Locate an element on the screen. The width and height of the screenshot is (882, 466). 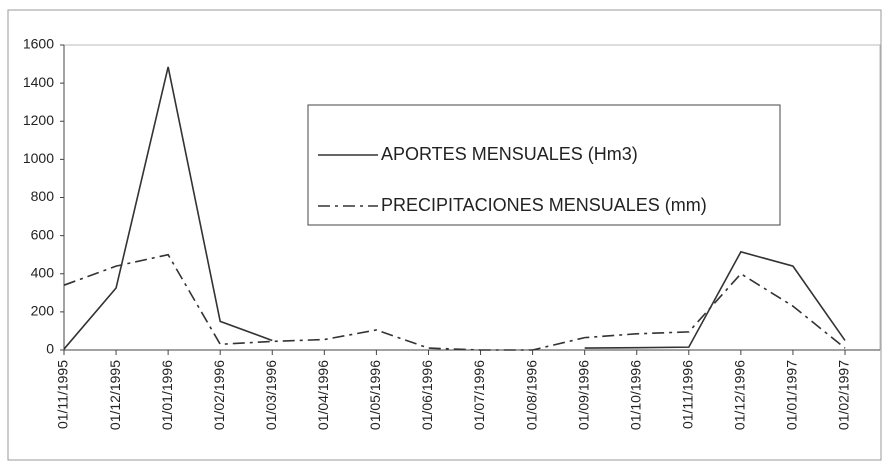
legend-label: PRECIPITACIONES MENSUALES (mm) is located at coordinates (544, 205).